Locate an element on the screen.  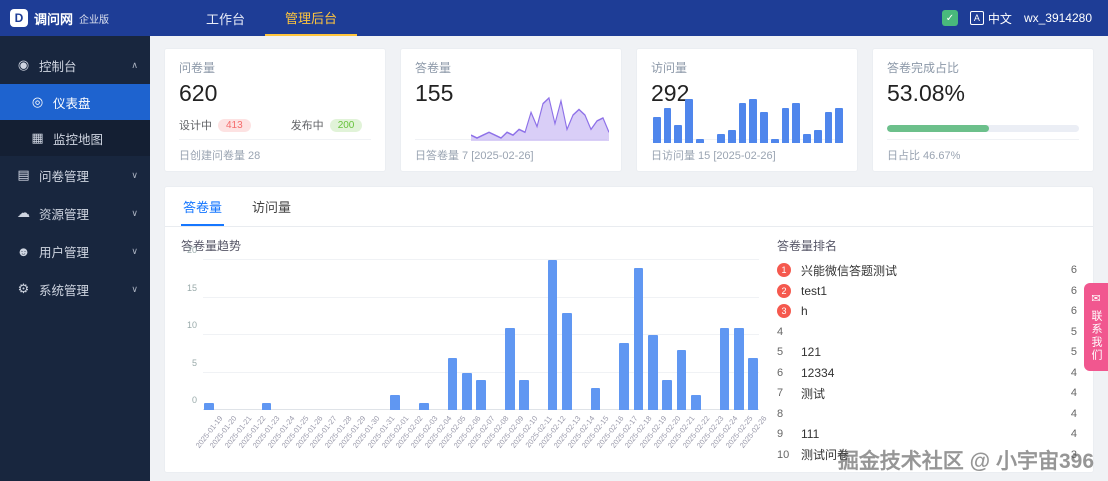
tab-admin-backend: 管理后台 is located at coordinates (311, 18).